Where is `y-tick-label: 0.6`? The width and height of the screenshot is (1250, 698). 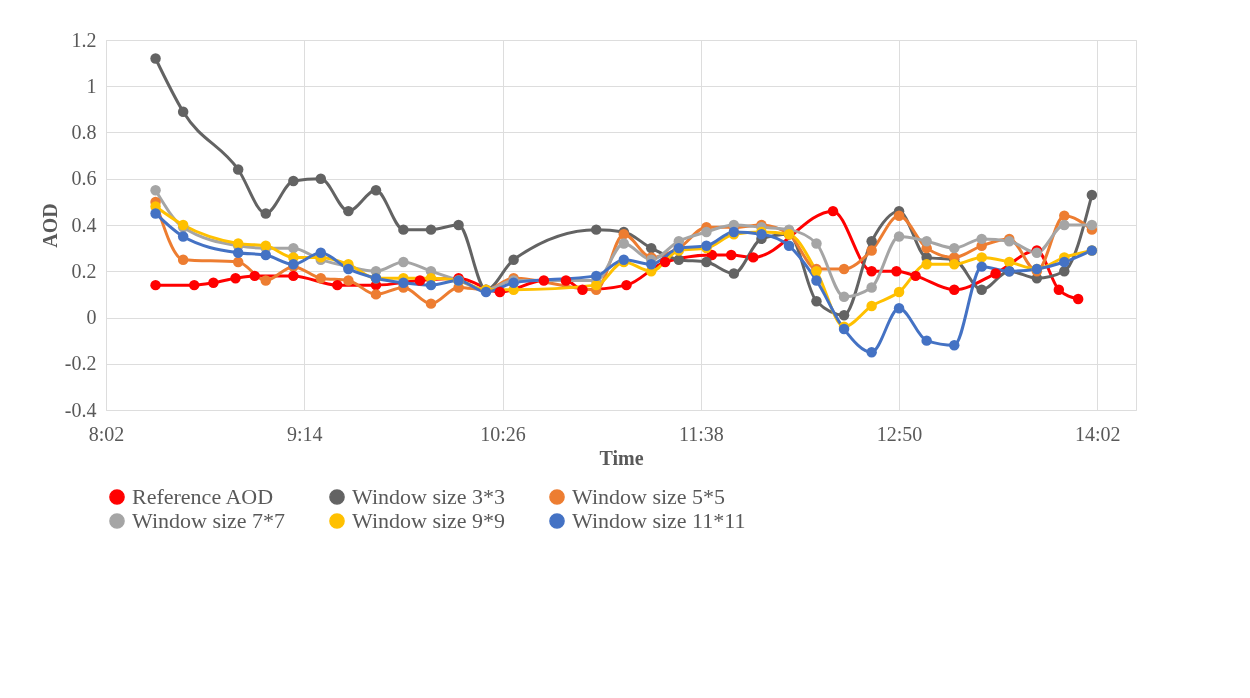
y-tick-label: 0.6 is located at coordinates (84, 178).